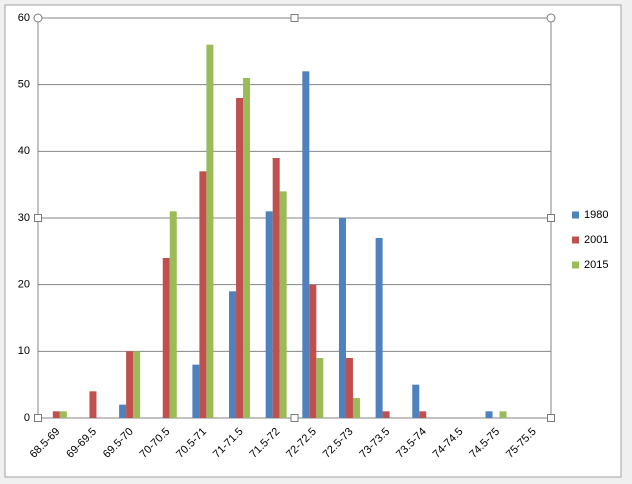 This screenshot has height=484, width=632. Describe the element at coordinates (24, 18) in the screenshot. I see `y-tick-label: 60` at that location.